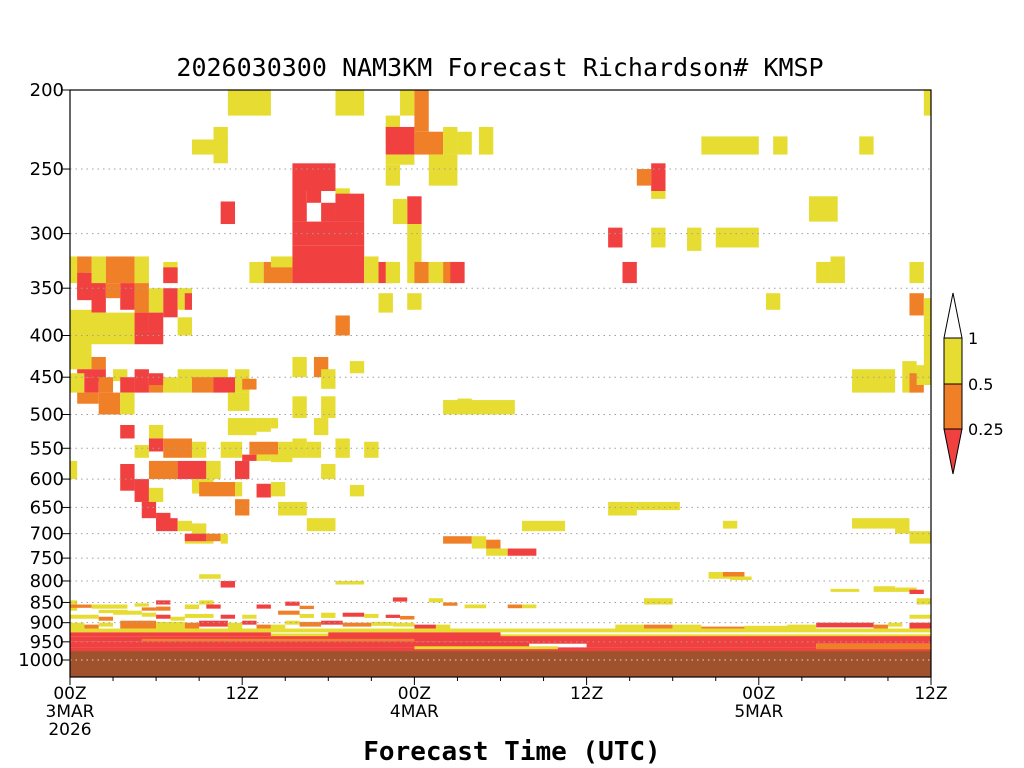  Describe the element at coordinates (69, 694) in the screenshot. I see `x-tick-label: 00Z` at that location.